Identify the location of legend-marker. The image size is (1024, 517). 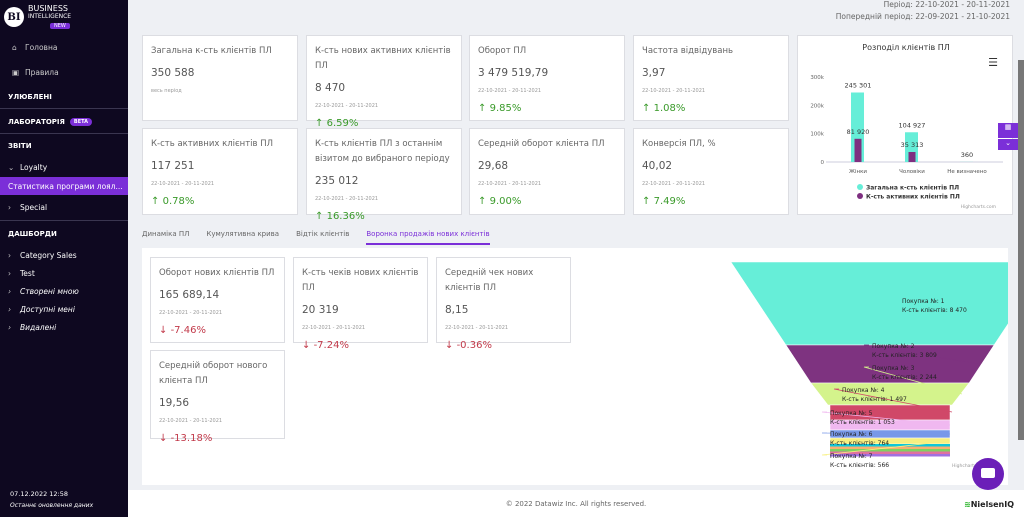
(860, 196).